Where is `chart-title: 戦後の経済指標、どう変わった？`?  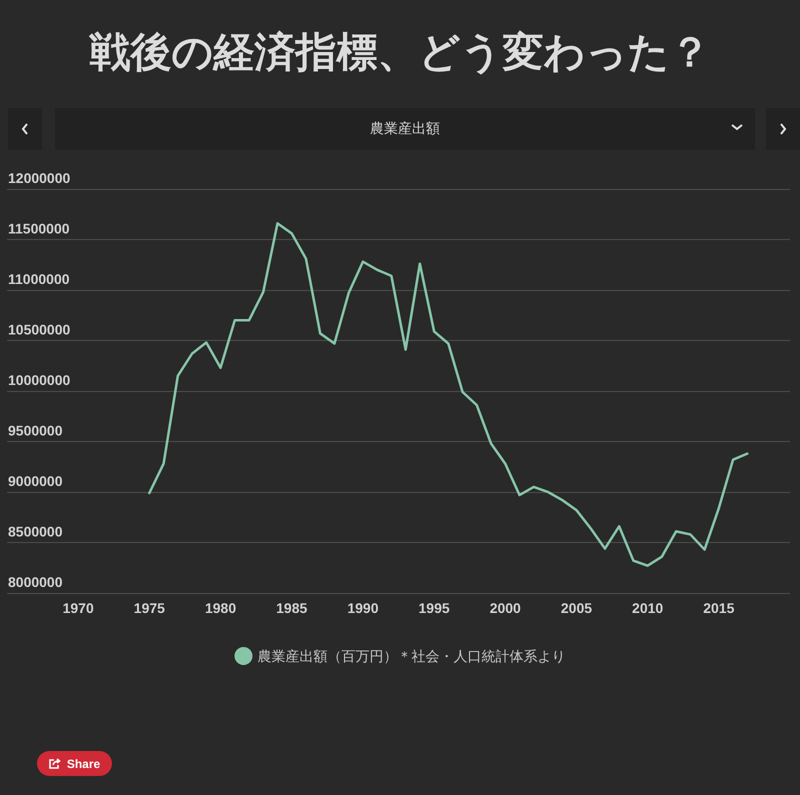
chart-title: 戦後の経済指標、どう変わった？ is located at coordinates (400, 52).